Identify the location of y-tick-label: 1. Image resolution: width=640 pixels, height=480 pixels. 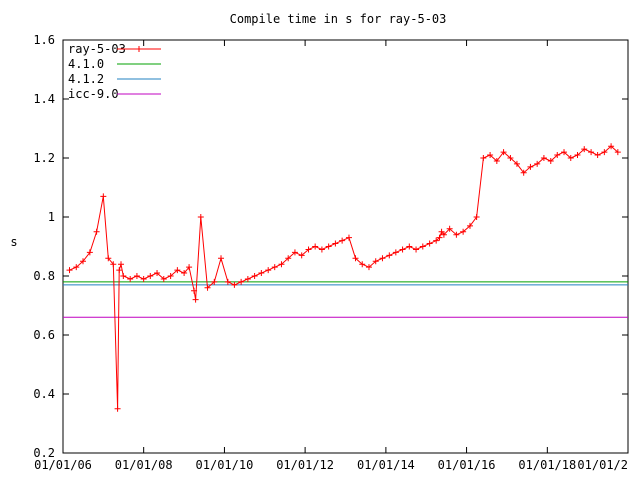
(51, 217).